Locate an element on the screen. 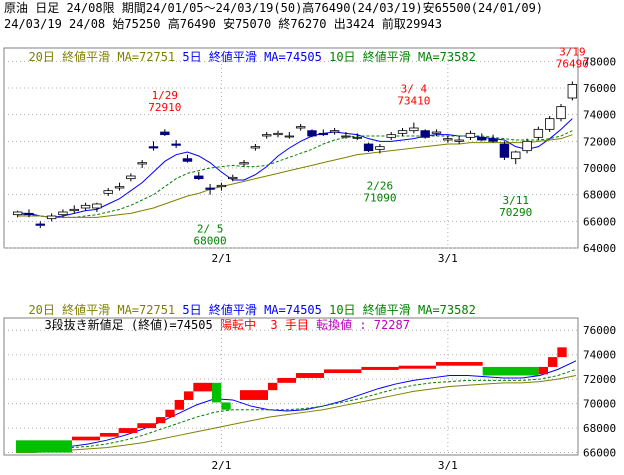 Image resolution: width=624 pixels, height=475 pixels. peak-annotation-date: 3/19 is located at coordinates (572, 51).